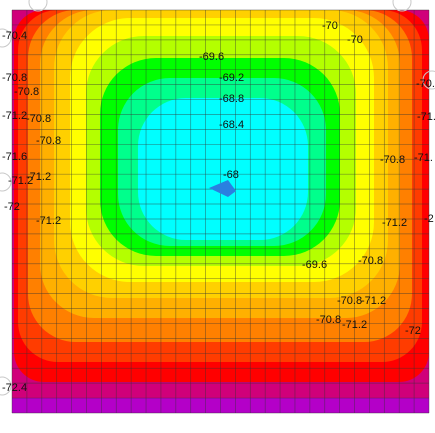 The height and width of the screenshot is (433, 435). What do you see at coordinates (425, 84) in the screenshot?
I see `contour-label: -70.` at bounding box center [425, 84].